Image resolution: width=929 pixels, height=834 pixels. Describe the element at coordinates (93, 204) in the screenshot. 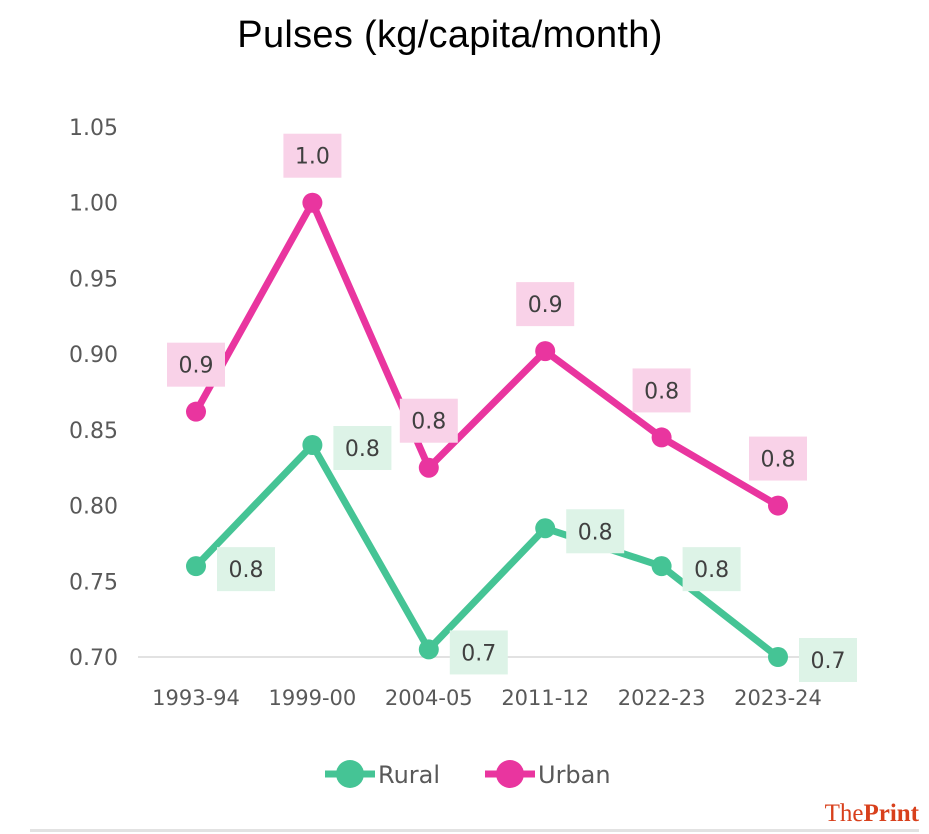

I see `y-tick-label: 1.00` at that location.